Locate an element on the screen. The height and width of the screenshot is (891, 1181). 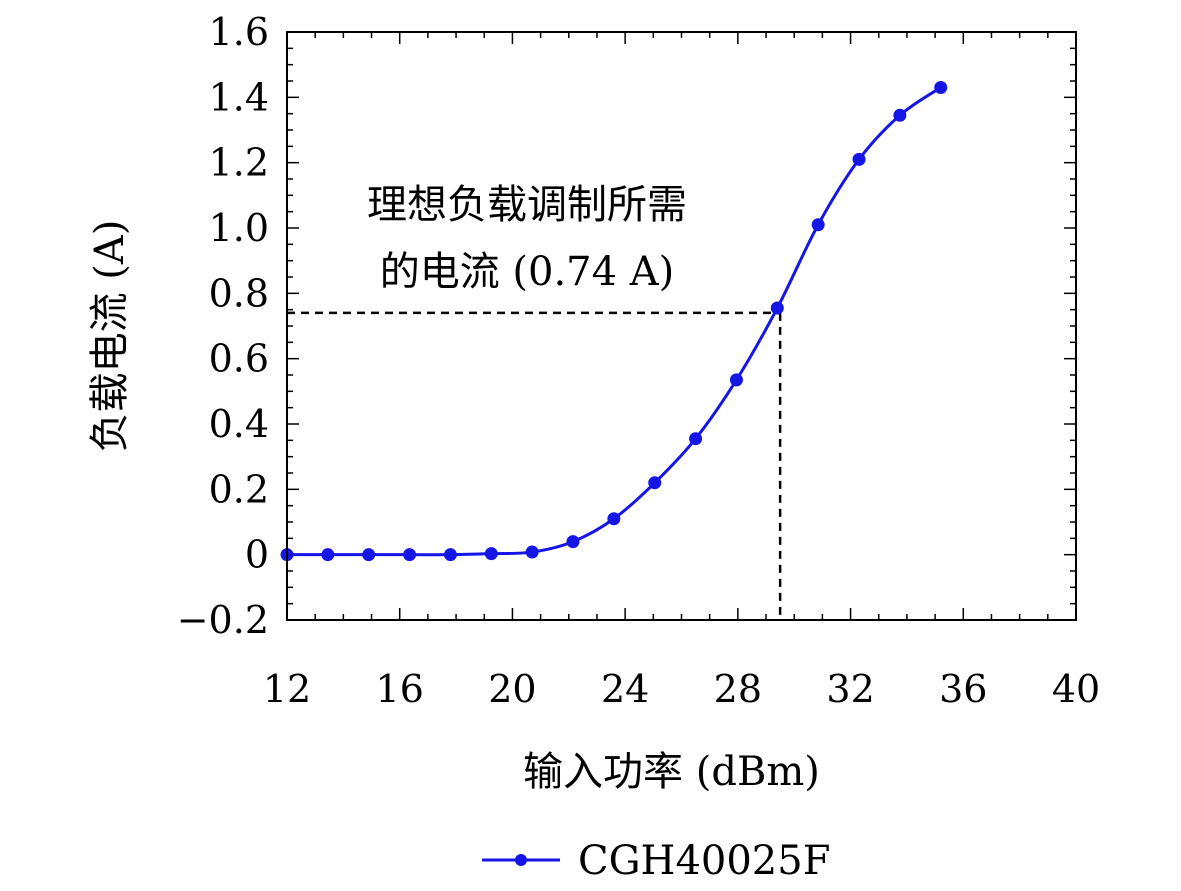
guide-lines is located at coordinates (534, 465).